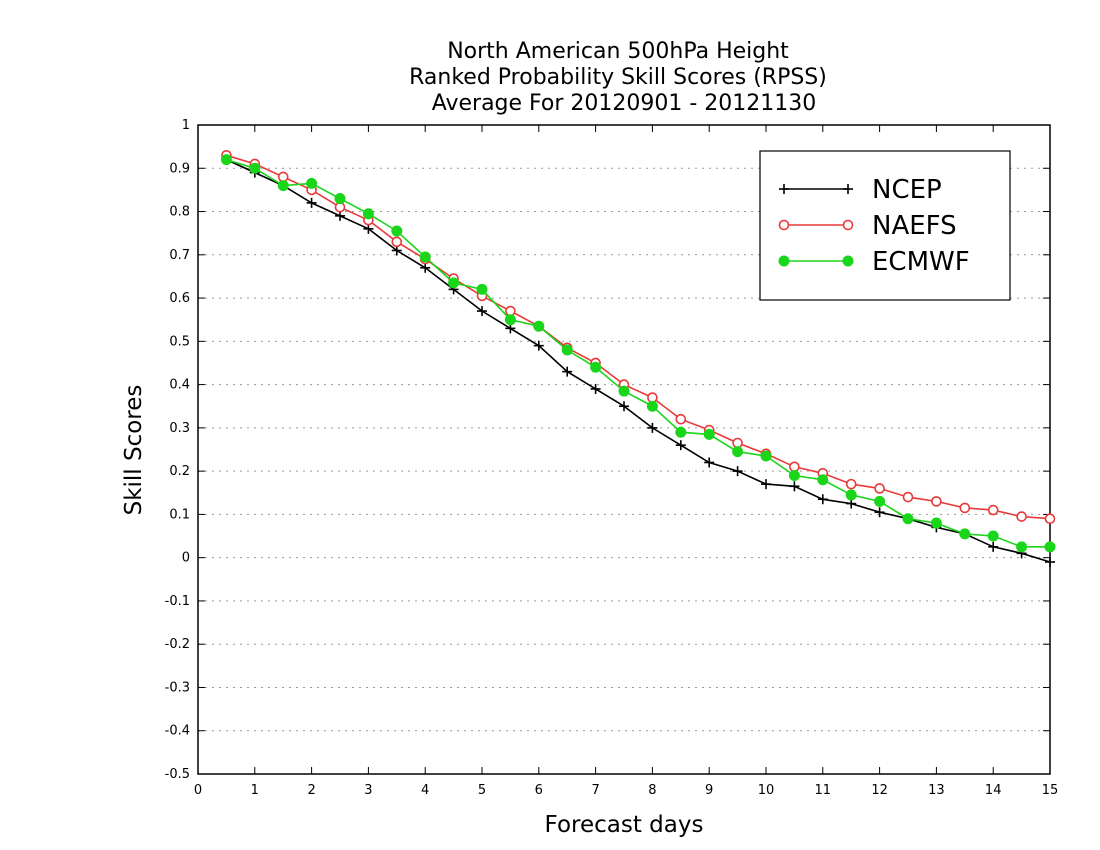 This screenshot has height=850, width=1100. What do you see at coordinates (936, 790) in the screenshot?
I see `x-tick-label: 13` at bounding box center [936, 790].